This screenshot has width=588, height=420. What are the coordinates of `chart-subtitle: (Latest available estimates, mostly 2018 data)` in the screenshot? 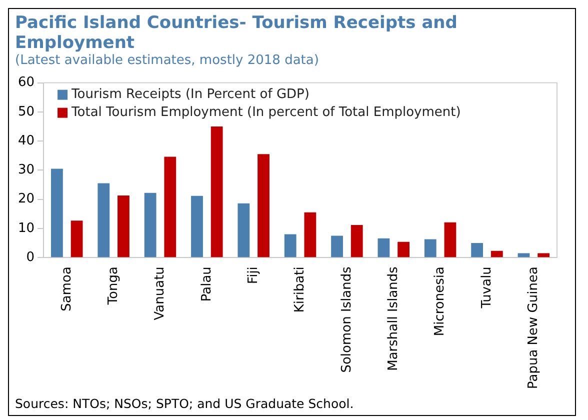 It's located at (167, 60).